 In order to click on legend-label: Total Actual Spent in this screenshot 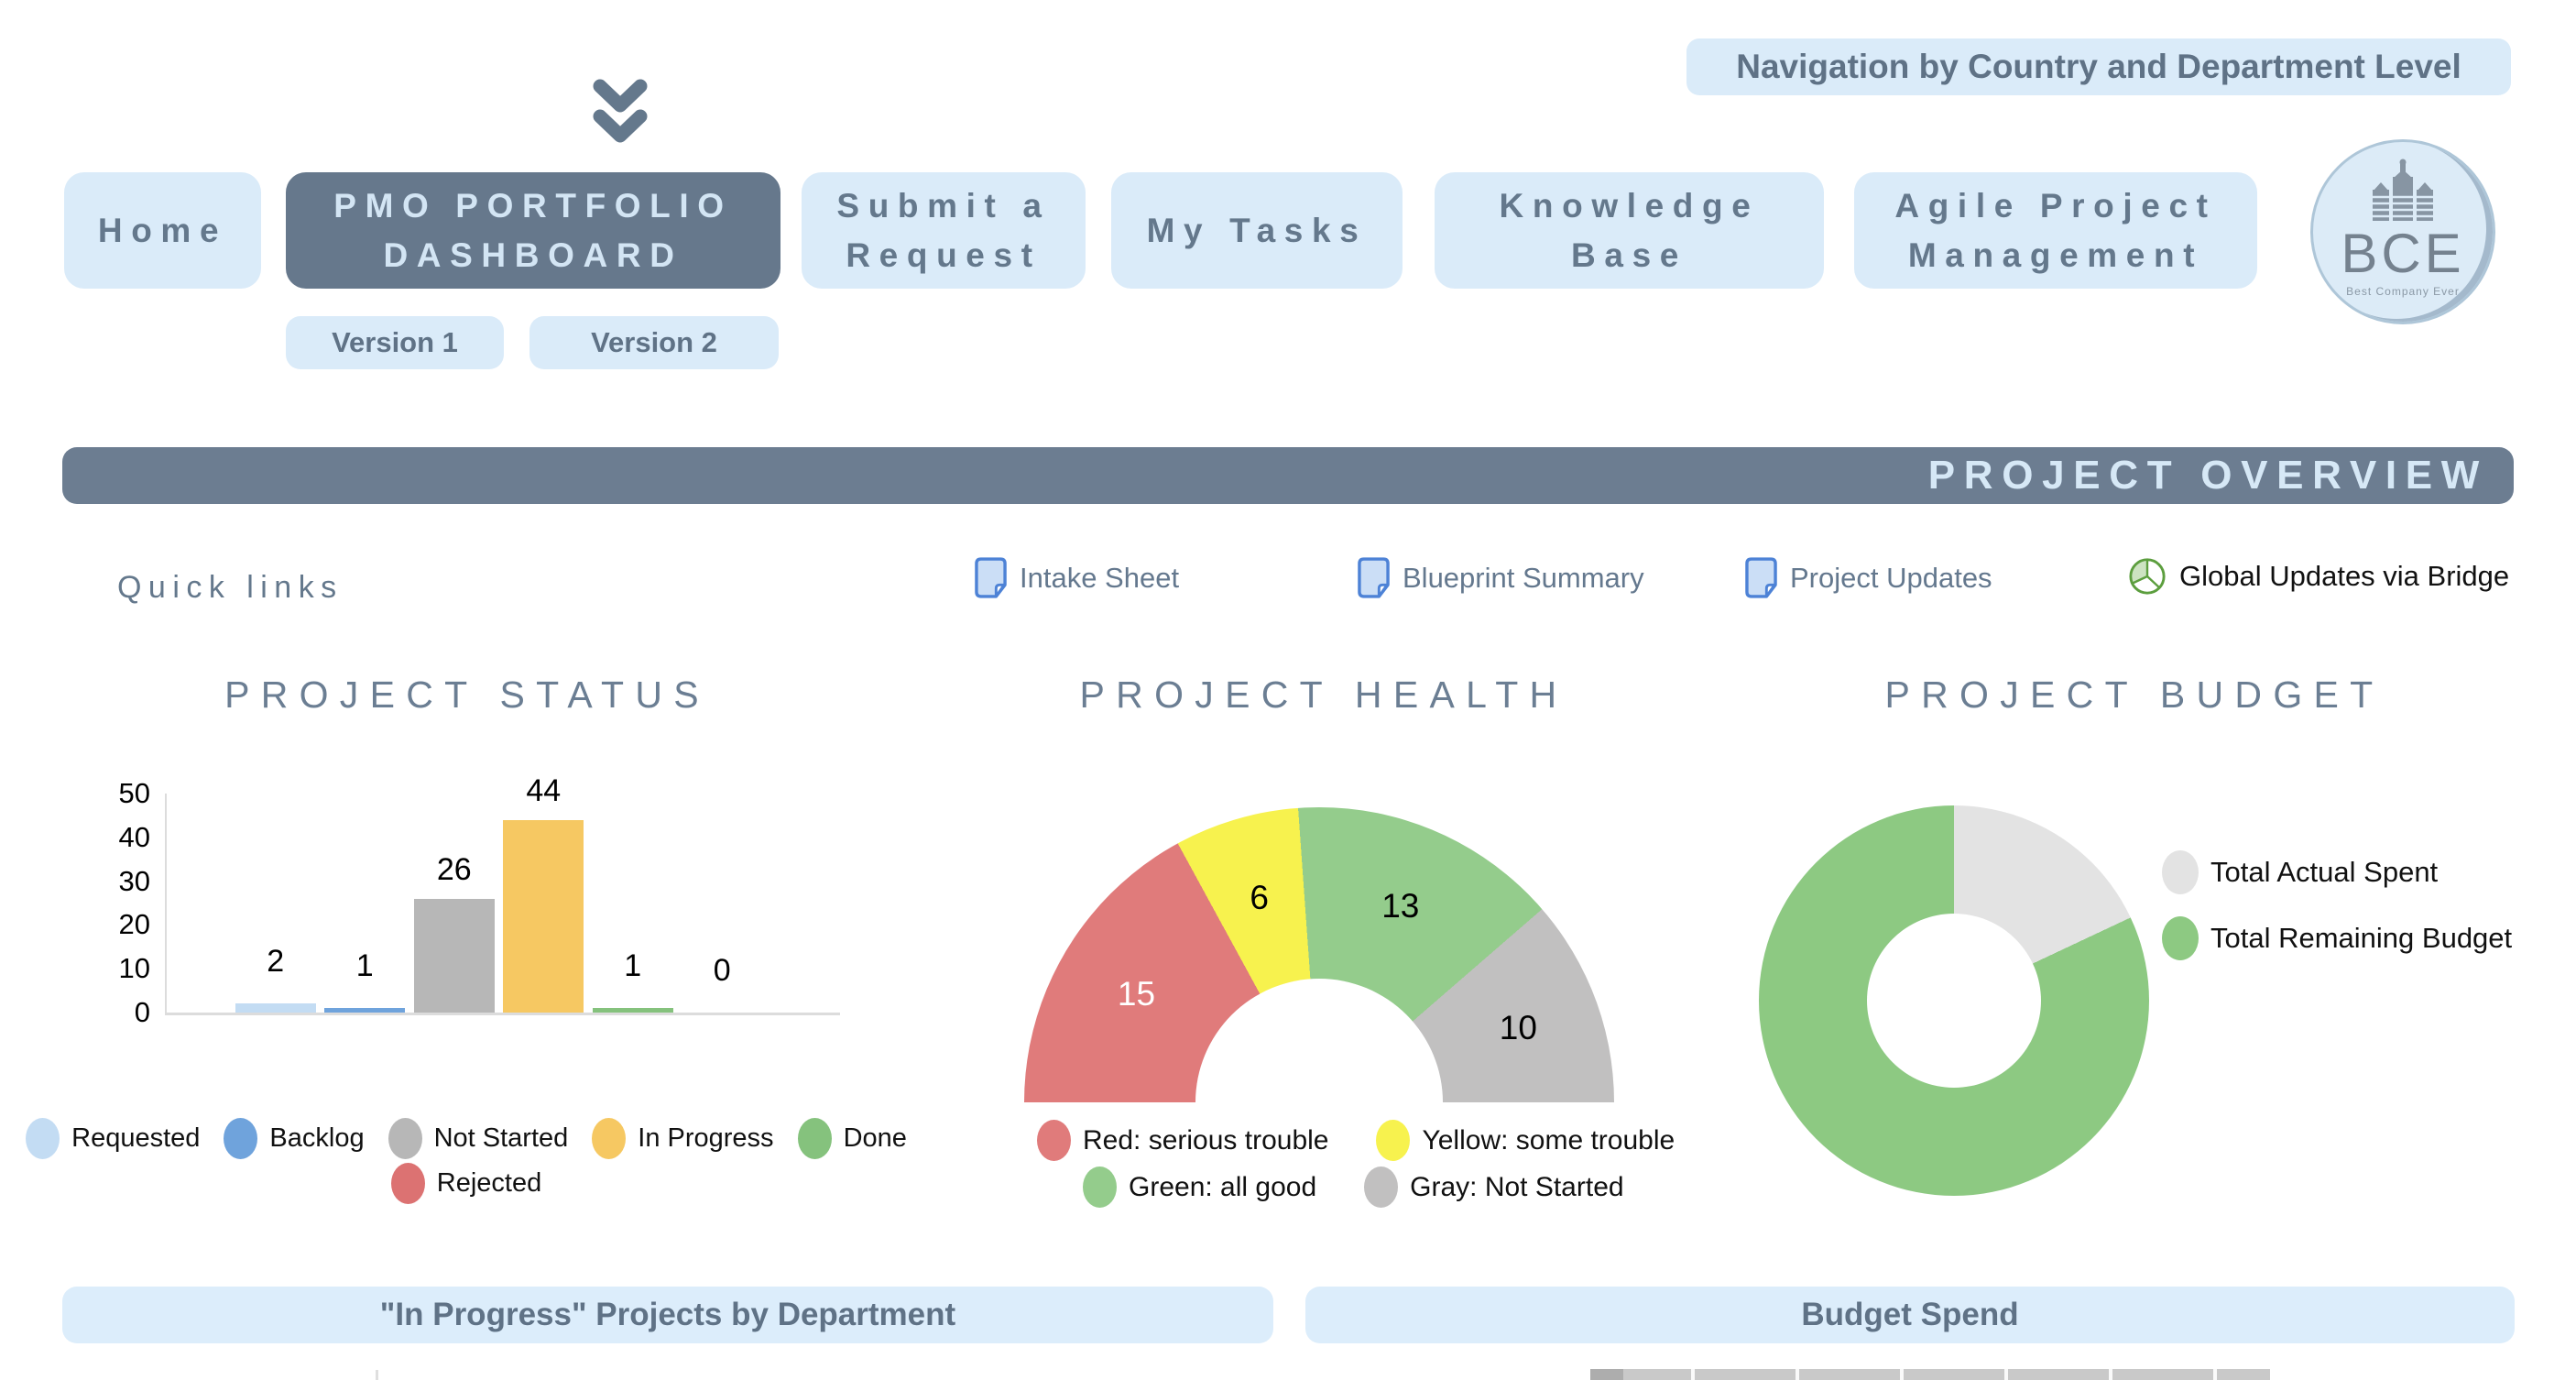, I will do `click(2325, 872)`.